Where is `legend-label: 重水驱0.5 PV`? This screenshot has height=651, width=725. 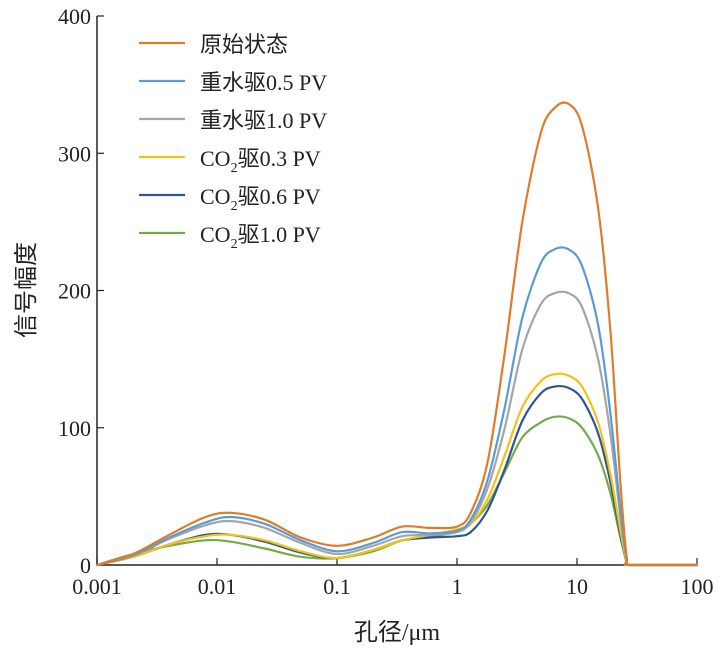 legend-label: 重水驱0.5 PV is located at coordinates (263, 82).